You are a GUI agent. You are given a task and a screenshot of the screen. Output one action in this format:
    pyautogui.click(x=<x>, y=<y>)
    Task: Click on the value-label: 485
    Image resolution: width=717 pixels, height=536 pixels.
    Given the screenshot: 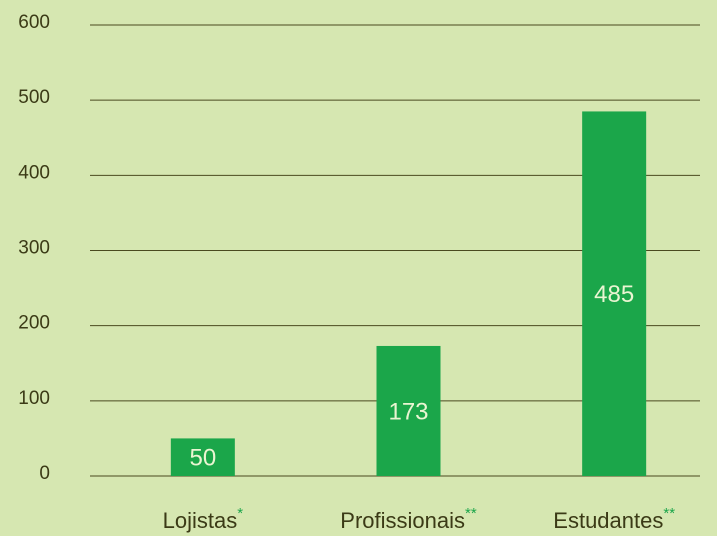 What is the action you would take?
    pyautogui.click(x=614, y=294)
    